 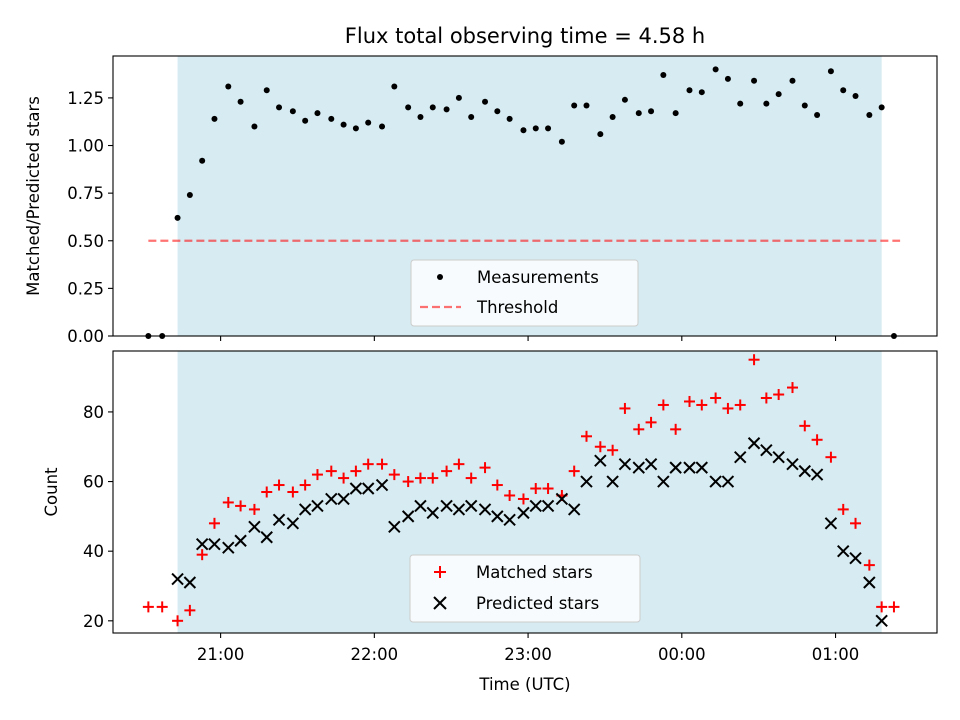 I want to click on top-y-tick-label: 0.50, so click(x=85, y=241).